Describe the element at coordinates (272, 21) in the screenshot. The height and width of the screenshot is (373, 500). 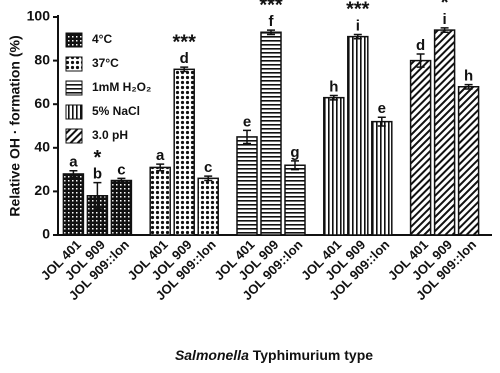
I see `group-letter: f` at that location.